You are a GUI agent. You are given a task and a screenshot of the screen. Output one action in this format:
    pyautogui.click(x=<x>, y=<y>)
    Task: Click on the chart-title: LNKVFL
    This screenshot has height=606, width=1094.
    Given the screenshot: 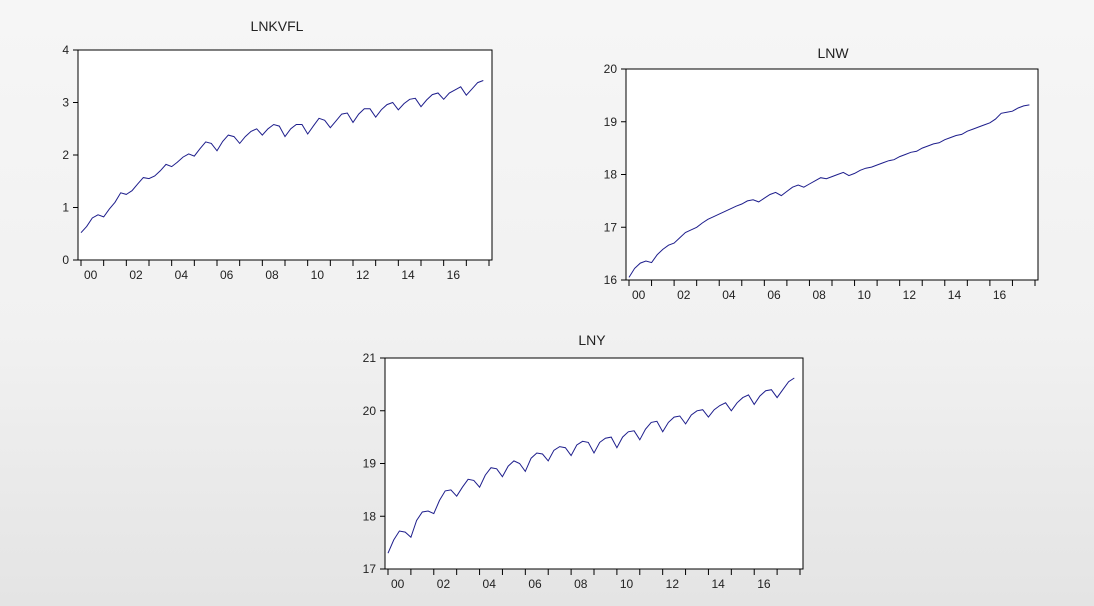 What is the action you would take?
    pyautogui.click(x=277, y=26)
    